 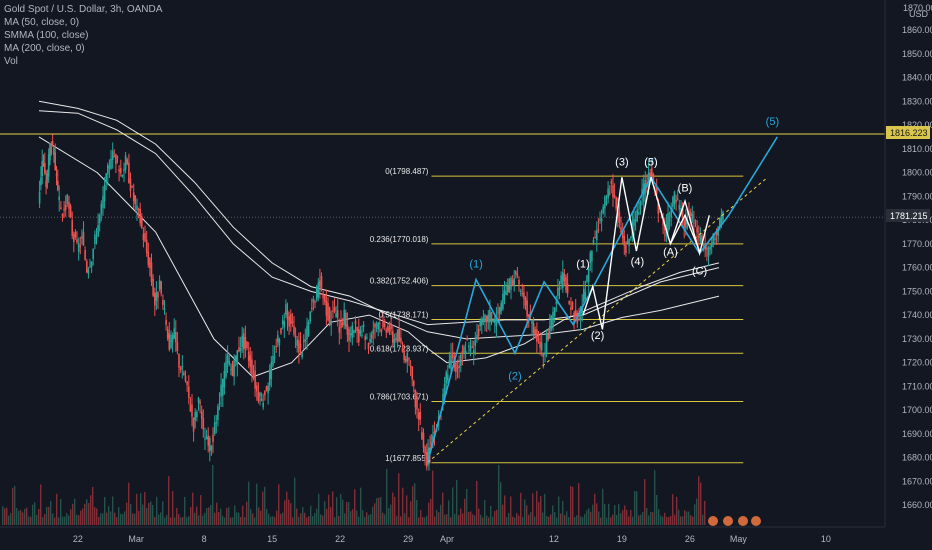 I want to click on time-tick-label: 29, so click(x=408, y=539).